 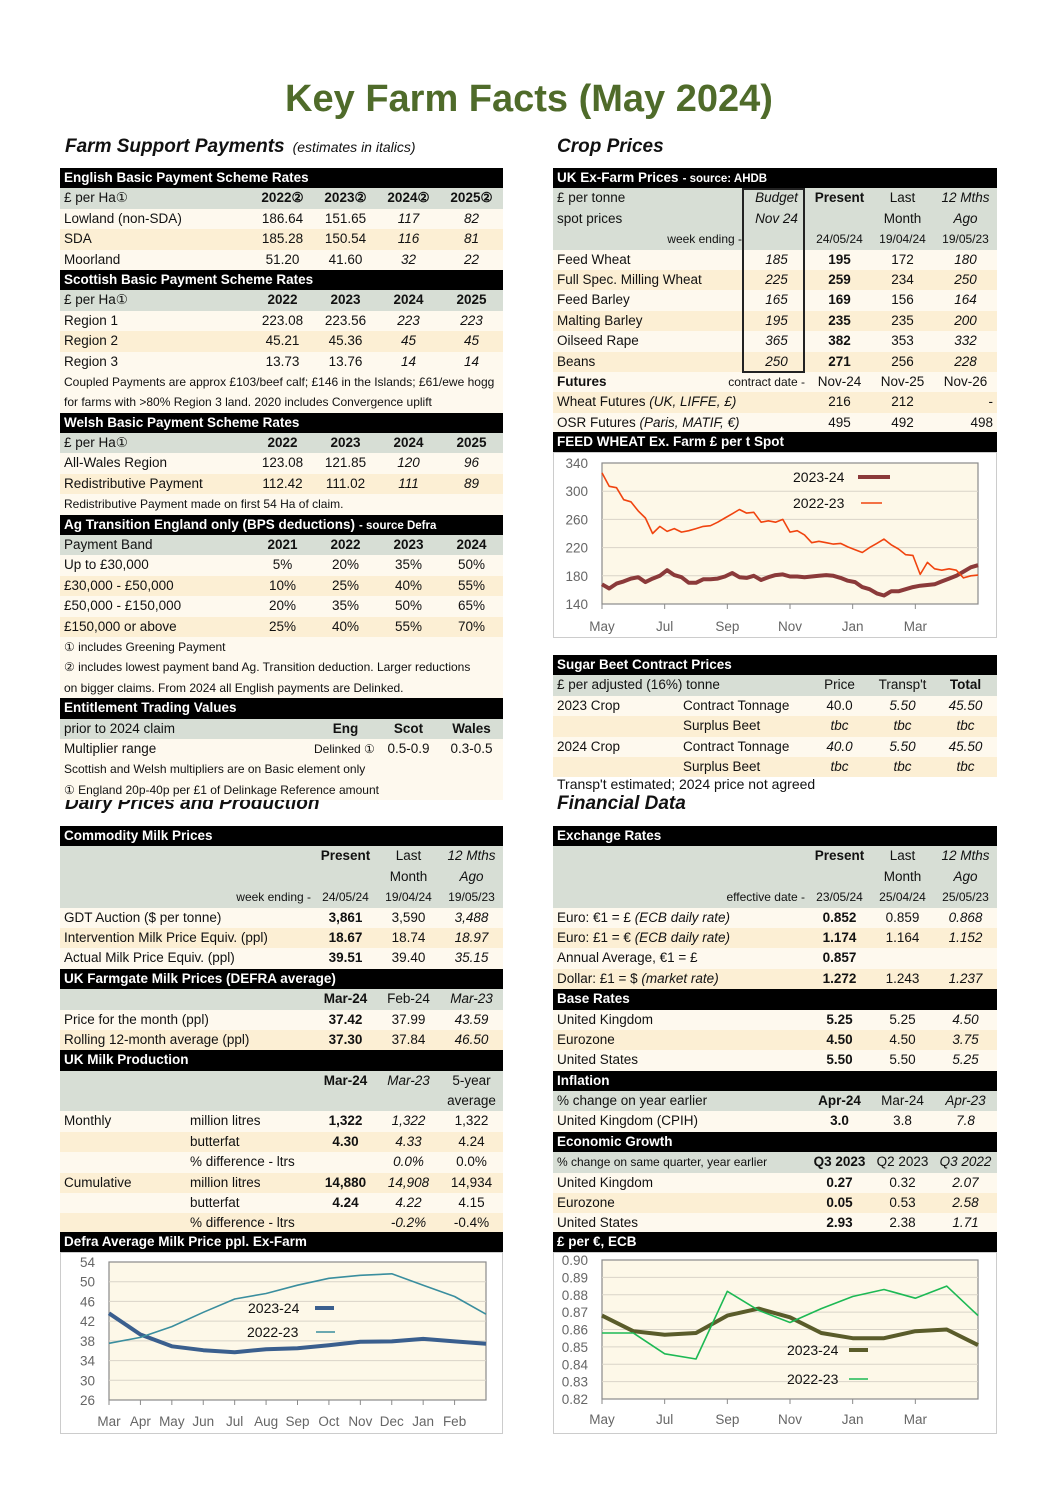 I want to click on column-header-row: Mar-24 Feb-24 Mar-23, so click(x=281, y=999).